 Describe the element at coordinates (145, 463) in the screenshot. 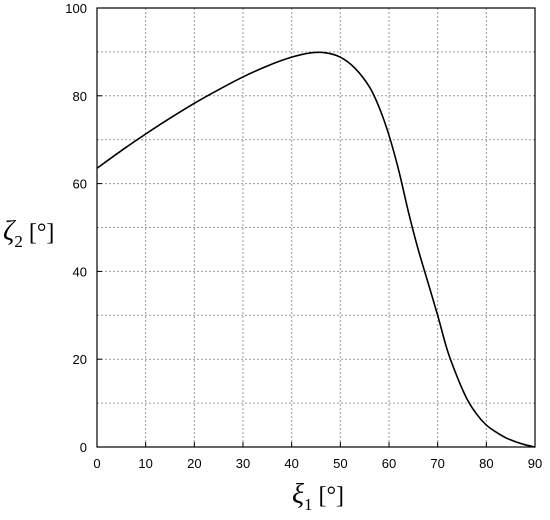

I see `x-tick-label: 10` at that location.